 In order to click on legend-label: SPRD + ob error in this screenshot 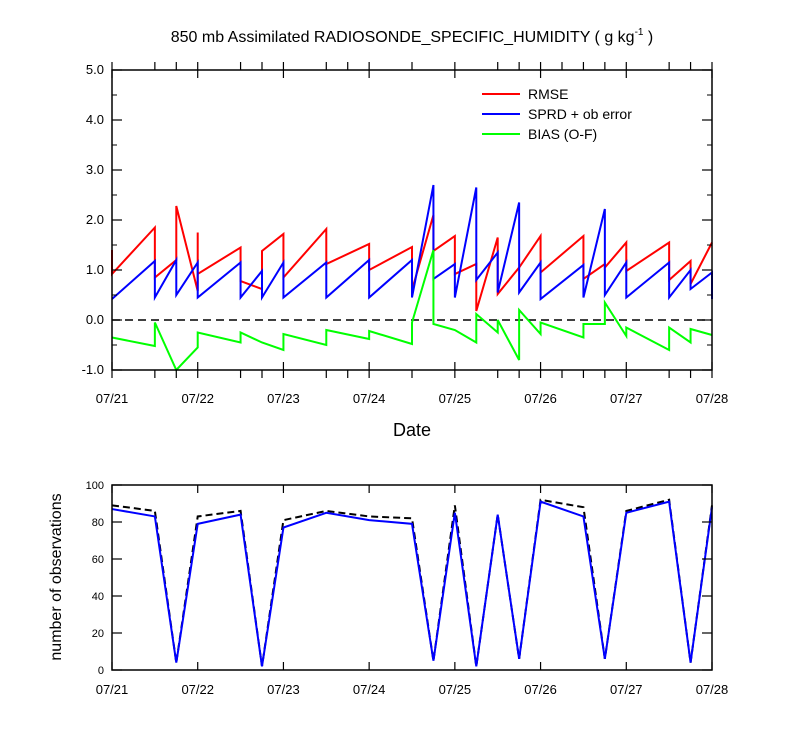, I will do `click(580, 114)`.